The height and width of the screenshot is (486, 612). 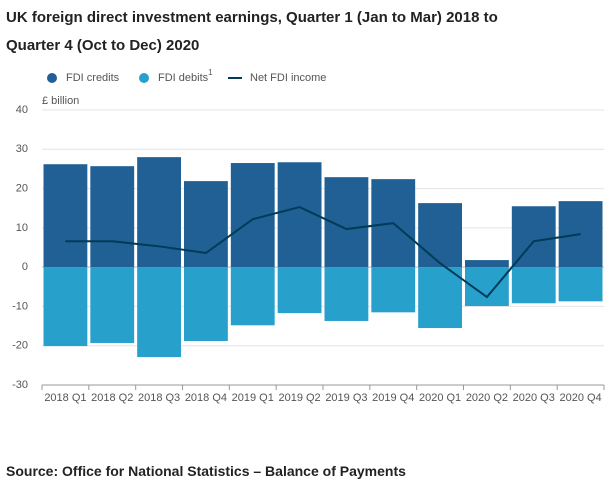 I want to click on y-tick-label: 20, so click(x=22, y=188).